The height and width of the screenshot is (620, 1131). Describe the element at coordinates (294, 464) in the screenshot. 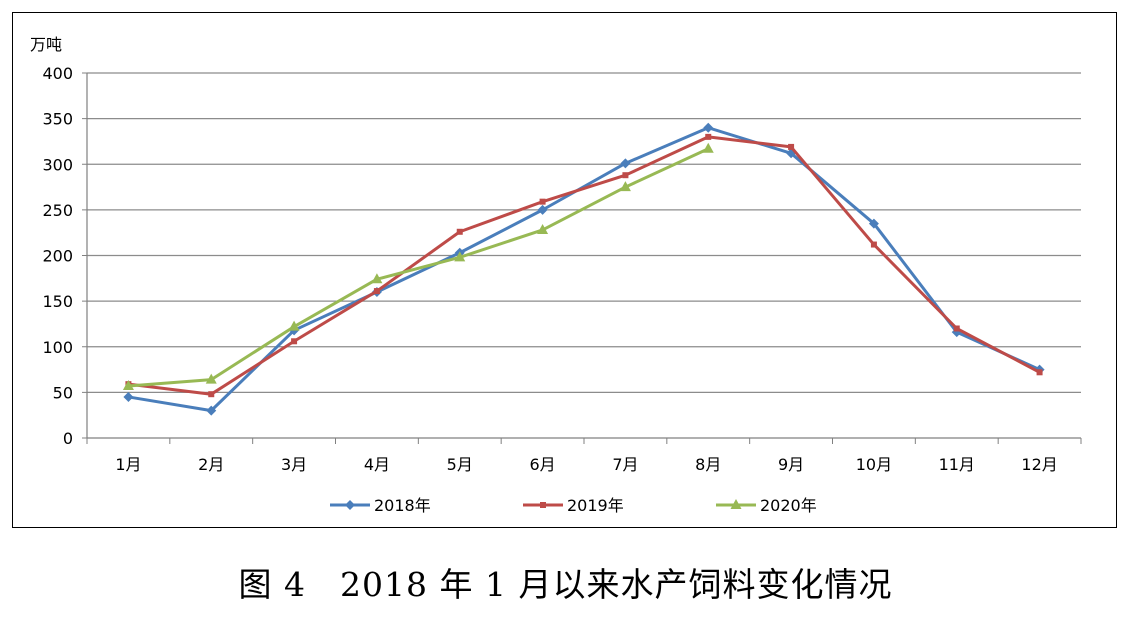

I see `x-tick-label: 3月` at that location.